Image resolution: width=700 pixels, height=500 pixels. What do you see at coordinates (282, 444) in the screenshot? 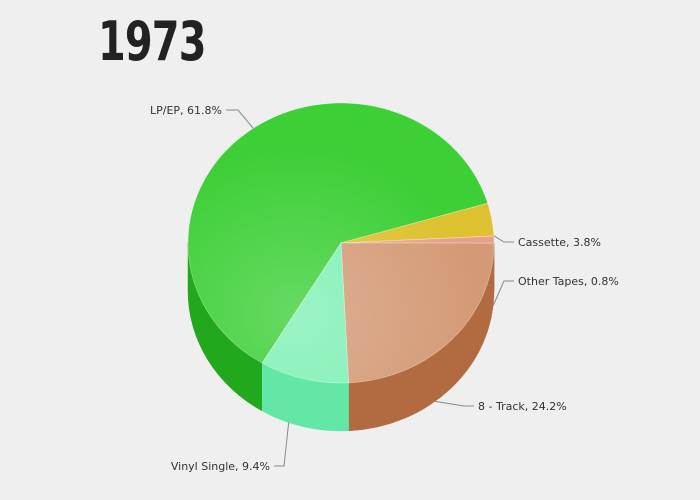
I see `leader-line-vinyl-single` at bounding box center [282, 444].